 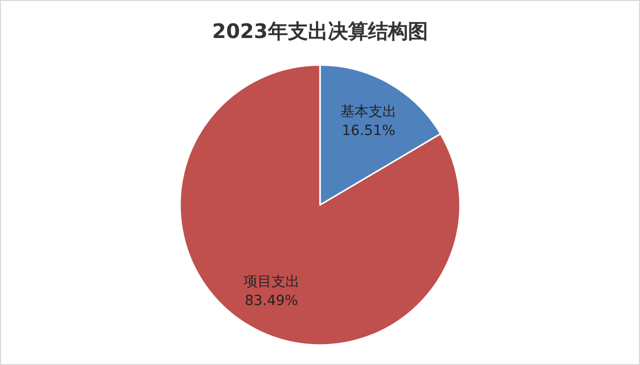 I want to click on slice-label: 项目支出, so click(x=271, y=282).